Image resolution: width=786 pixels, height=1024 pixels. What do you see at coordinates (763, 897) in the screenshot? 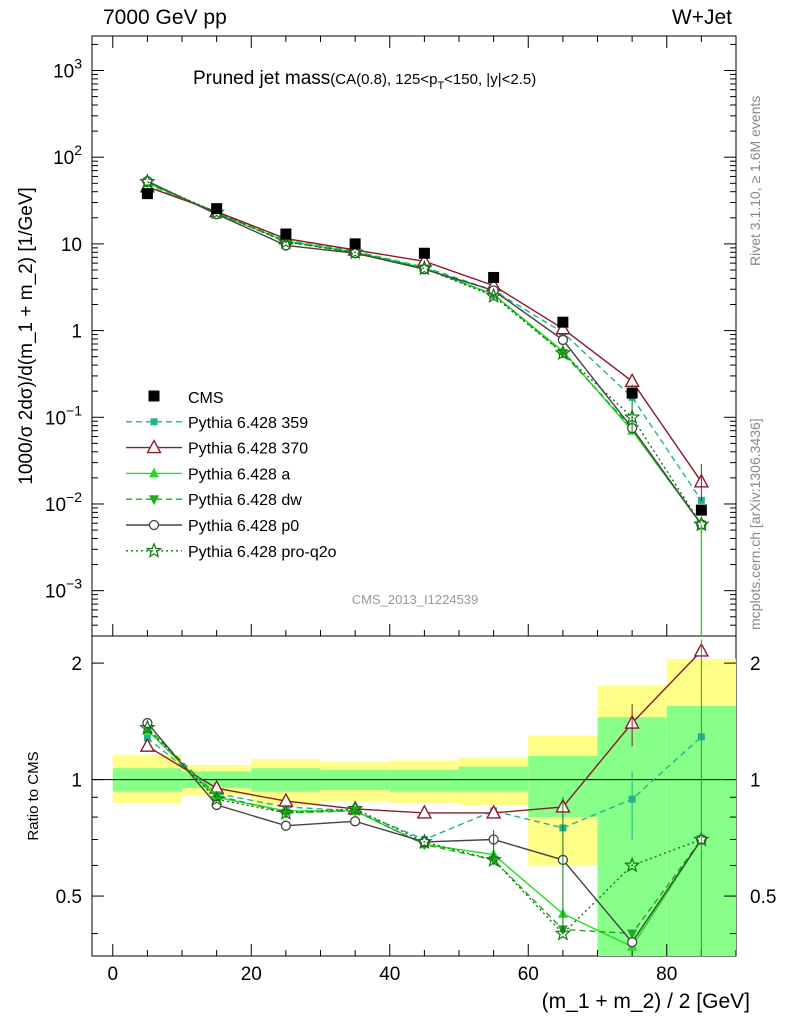
I see `ratio-tick-label-right: 0.5` at bounding box center [763, 897].